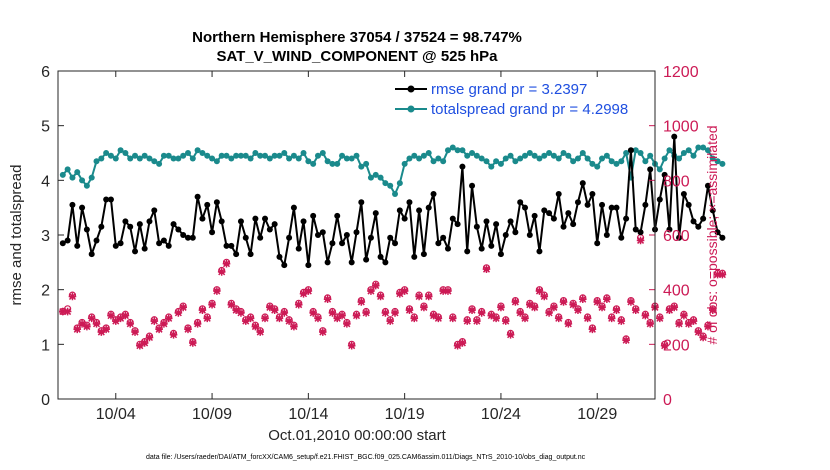 The image size is (830, 470). What do you see at coordinates (411, 109) in the screenshot?
I see `legend-swatch-spread-marker` at bounding box center [411, 109].